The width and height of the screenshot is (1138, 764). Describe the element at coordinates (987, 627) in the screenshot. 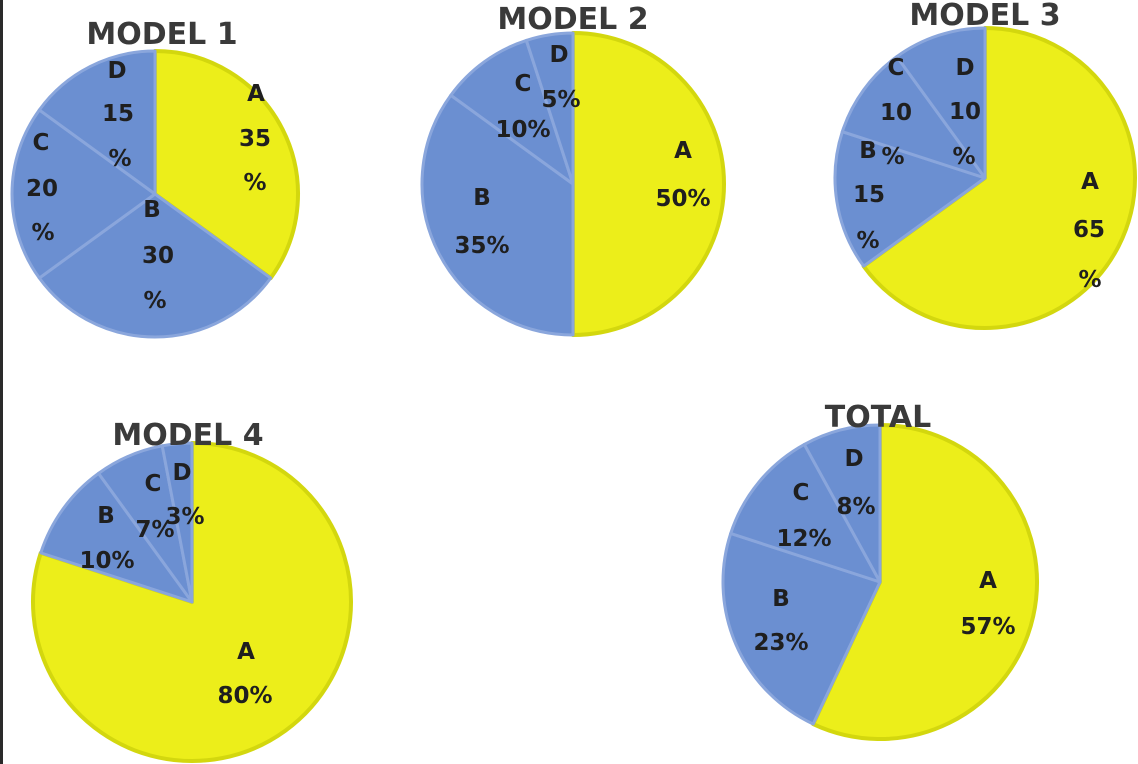

I see `slice-label-line: 57%` at that location.